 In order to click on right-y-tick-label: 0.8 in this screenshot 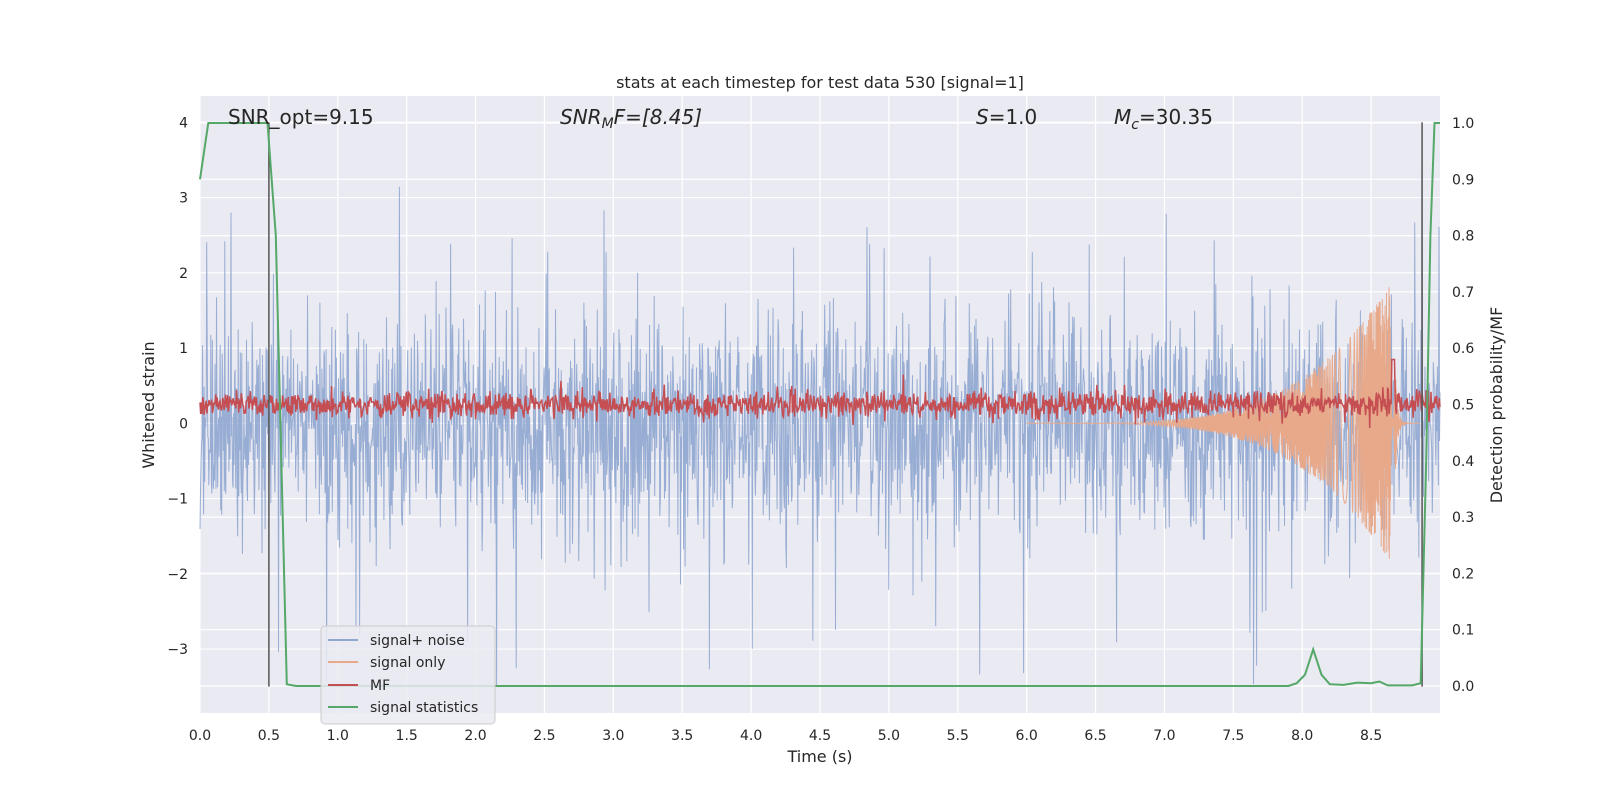, I will do `click(1463, 237)`.